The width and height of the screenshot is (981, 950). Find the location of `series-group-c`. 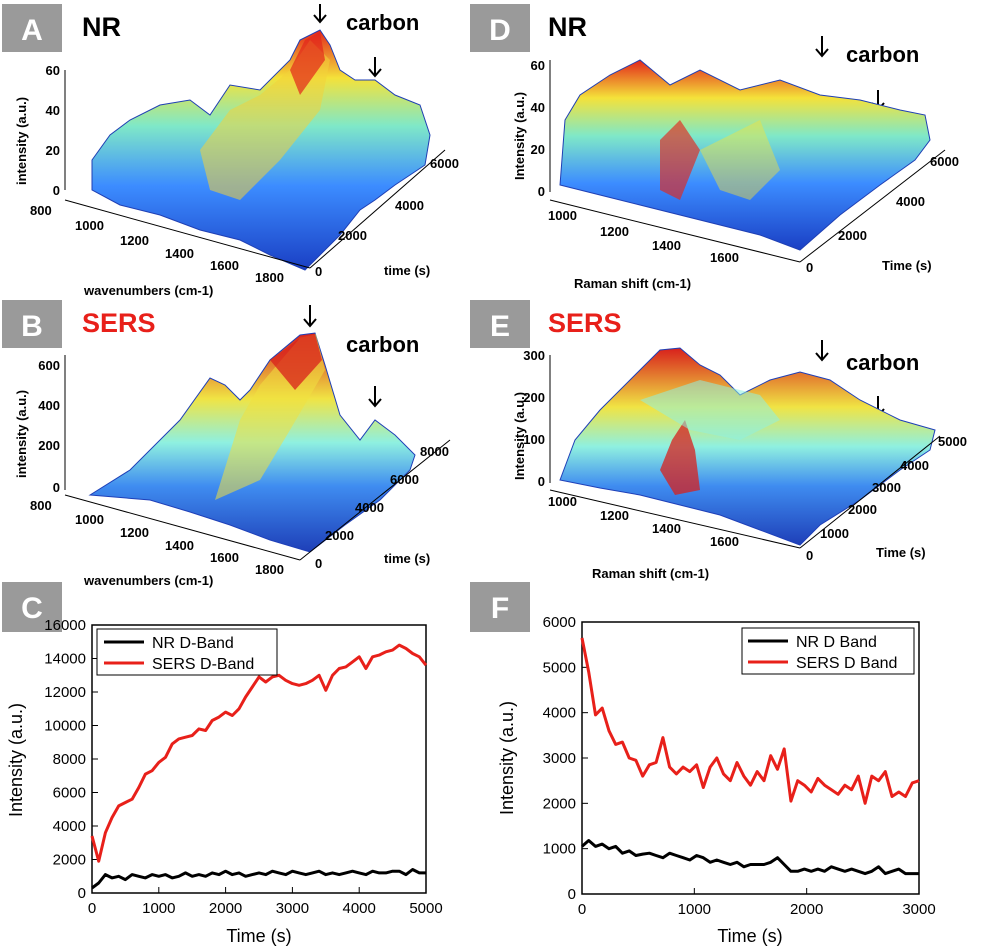

series-group-c is located at coordinates (259, 766).